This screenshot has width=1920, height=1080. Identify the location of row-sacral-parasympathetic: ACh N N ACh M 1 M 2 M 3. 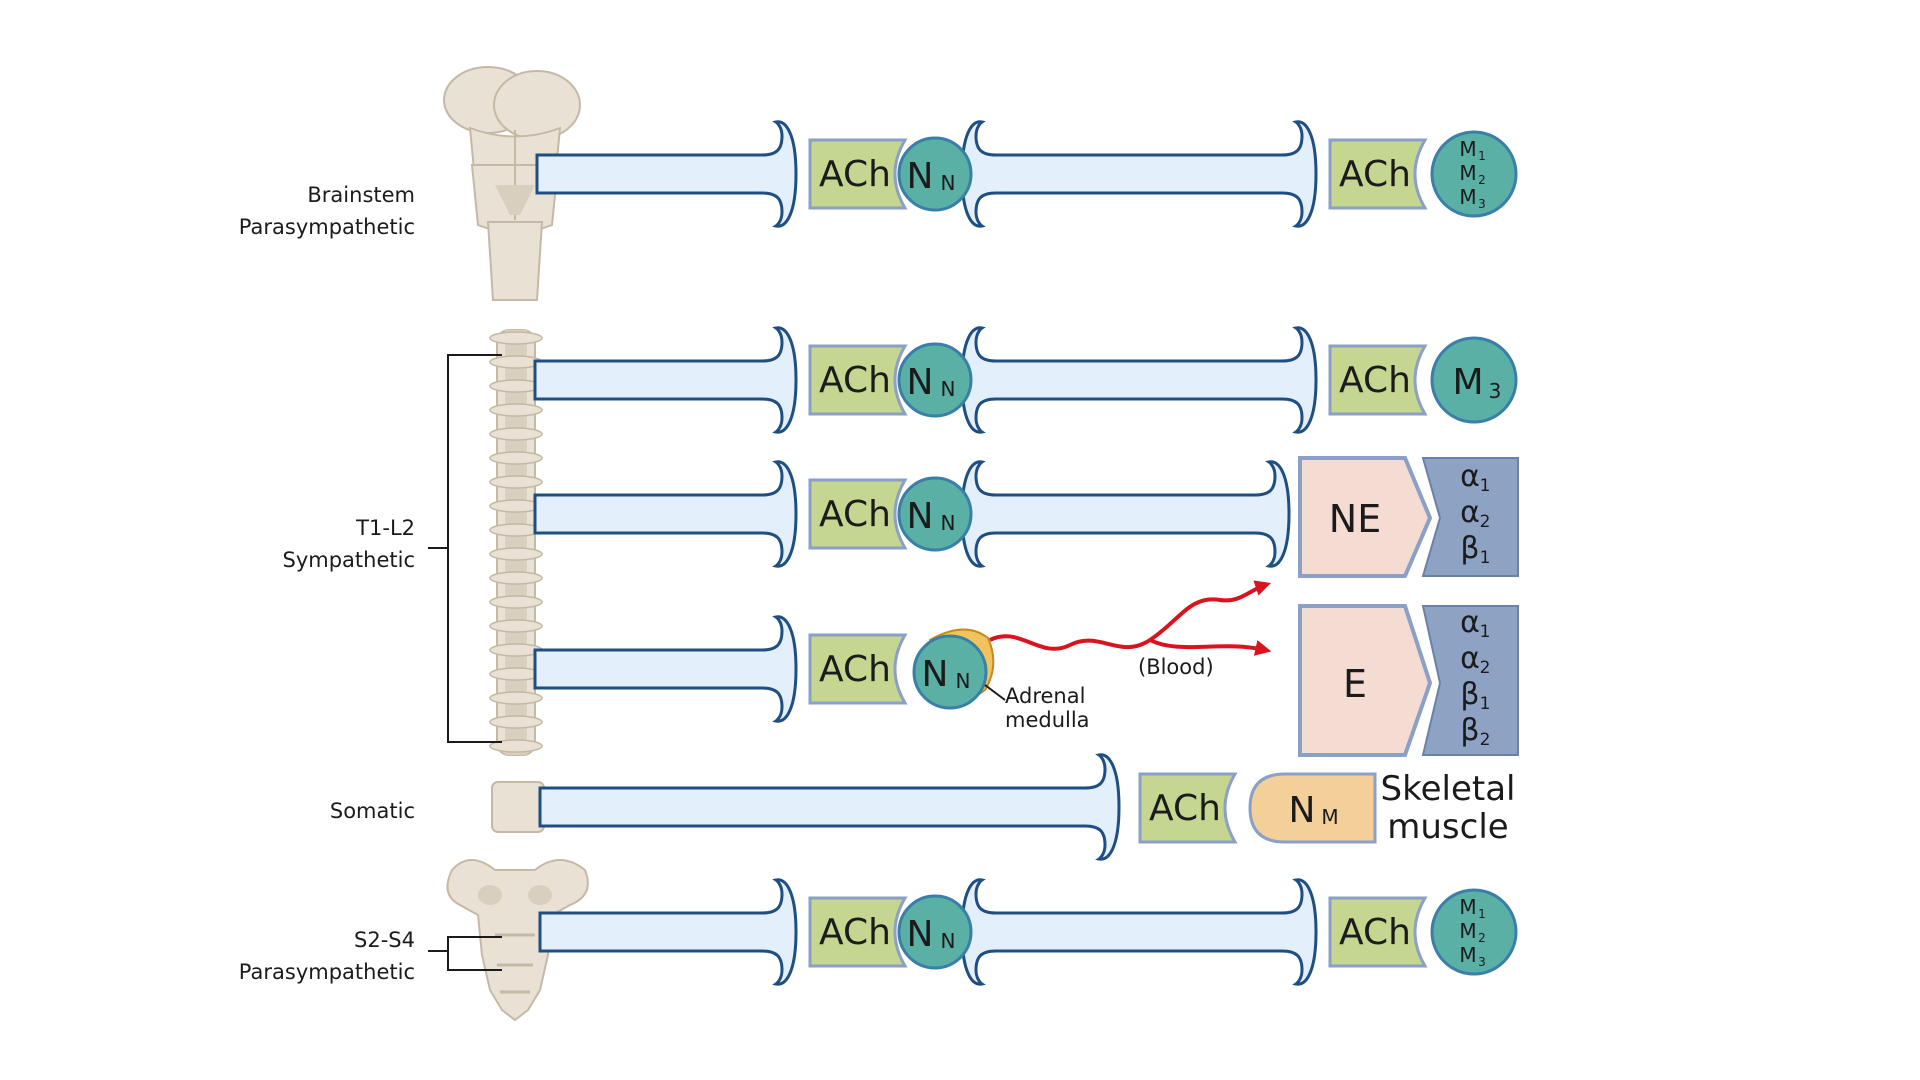
(1028, 932).